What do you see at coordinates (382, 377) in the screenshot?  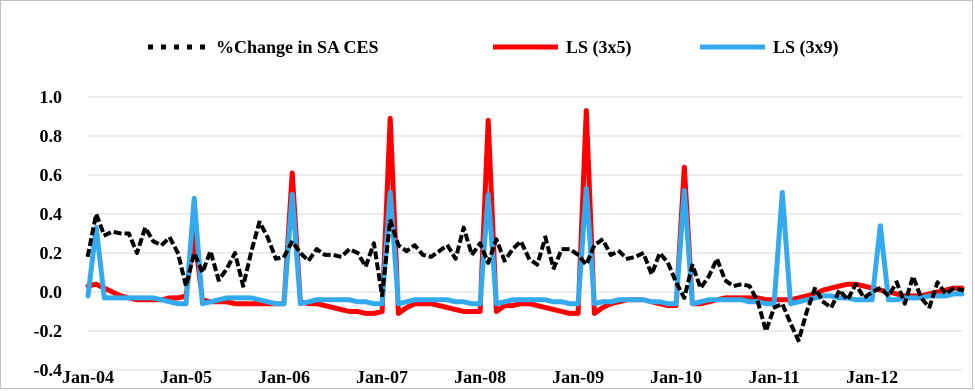 I see `x-tick-label: Jan-07` at bounding box center [382, 377].